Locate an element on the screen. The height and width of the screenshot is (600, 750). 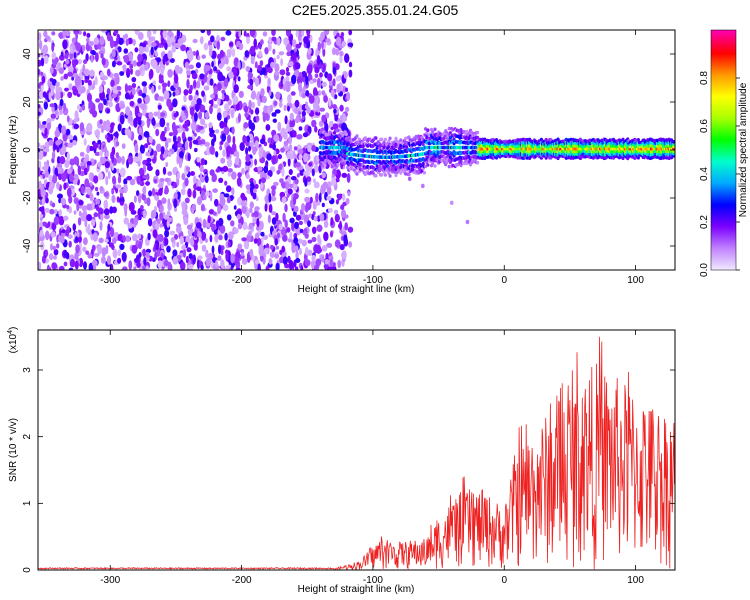
spectrogram-x-tick-label: -200 is located at coordinates (242, 280).